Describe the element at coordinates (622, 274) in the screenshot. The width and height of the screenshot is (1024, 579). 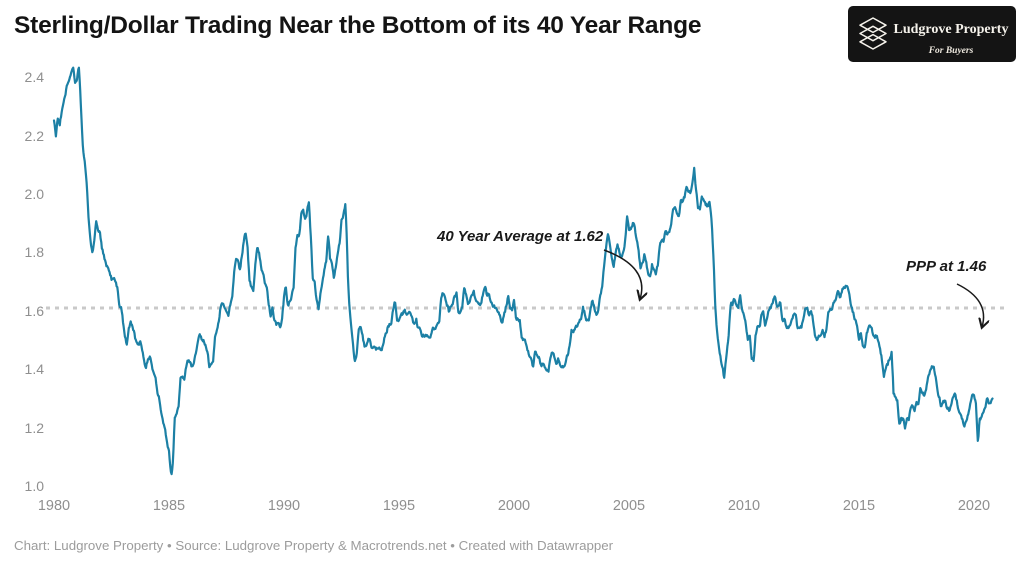
I see `annotation-arrow-average` at that location.